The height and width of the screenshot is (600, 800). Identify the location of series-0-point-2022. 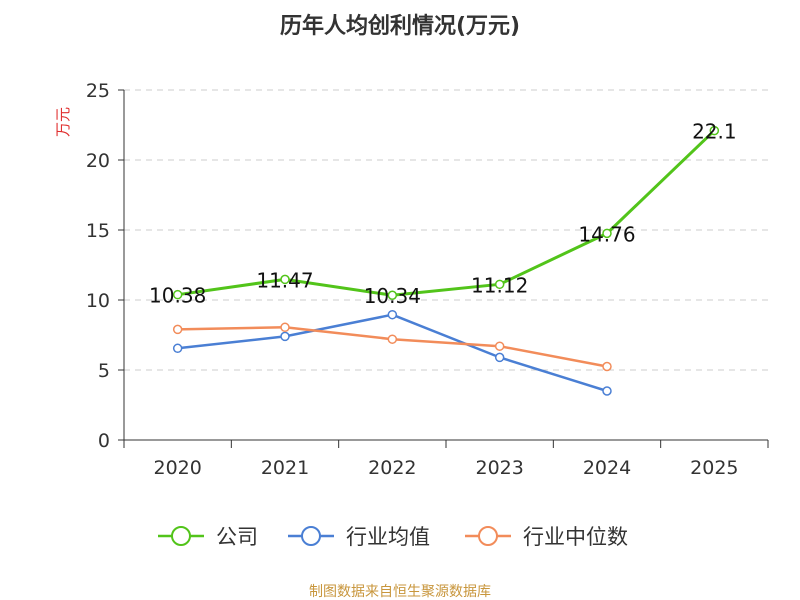
(392, 295).